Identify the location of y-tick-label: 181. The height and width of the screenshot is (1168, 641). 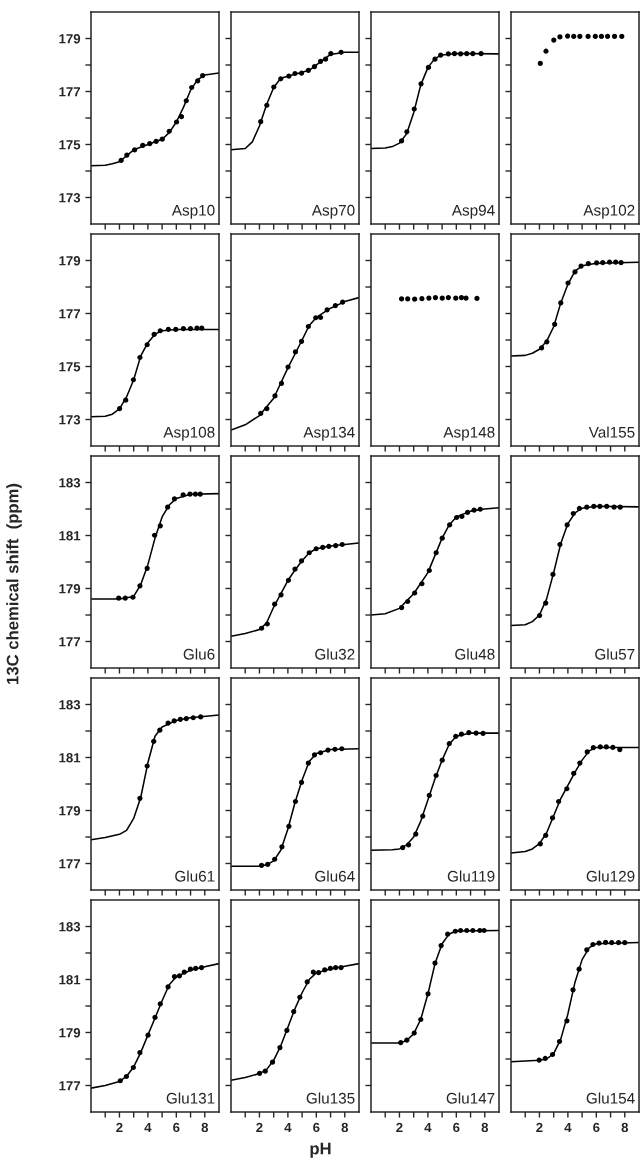
(70, 536).